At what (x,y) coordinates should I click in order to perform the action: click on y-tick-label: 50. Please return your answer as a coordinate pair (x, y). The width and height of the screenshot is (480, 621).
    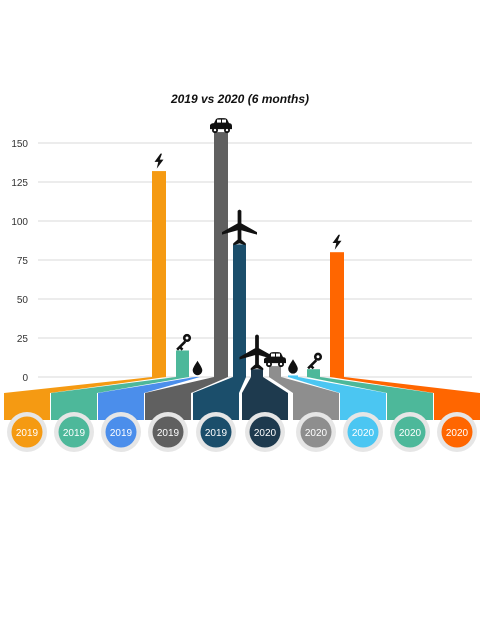
    Looking at the image, I should click on (23, 300).